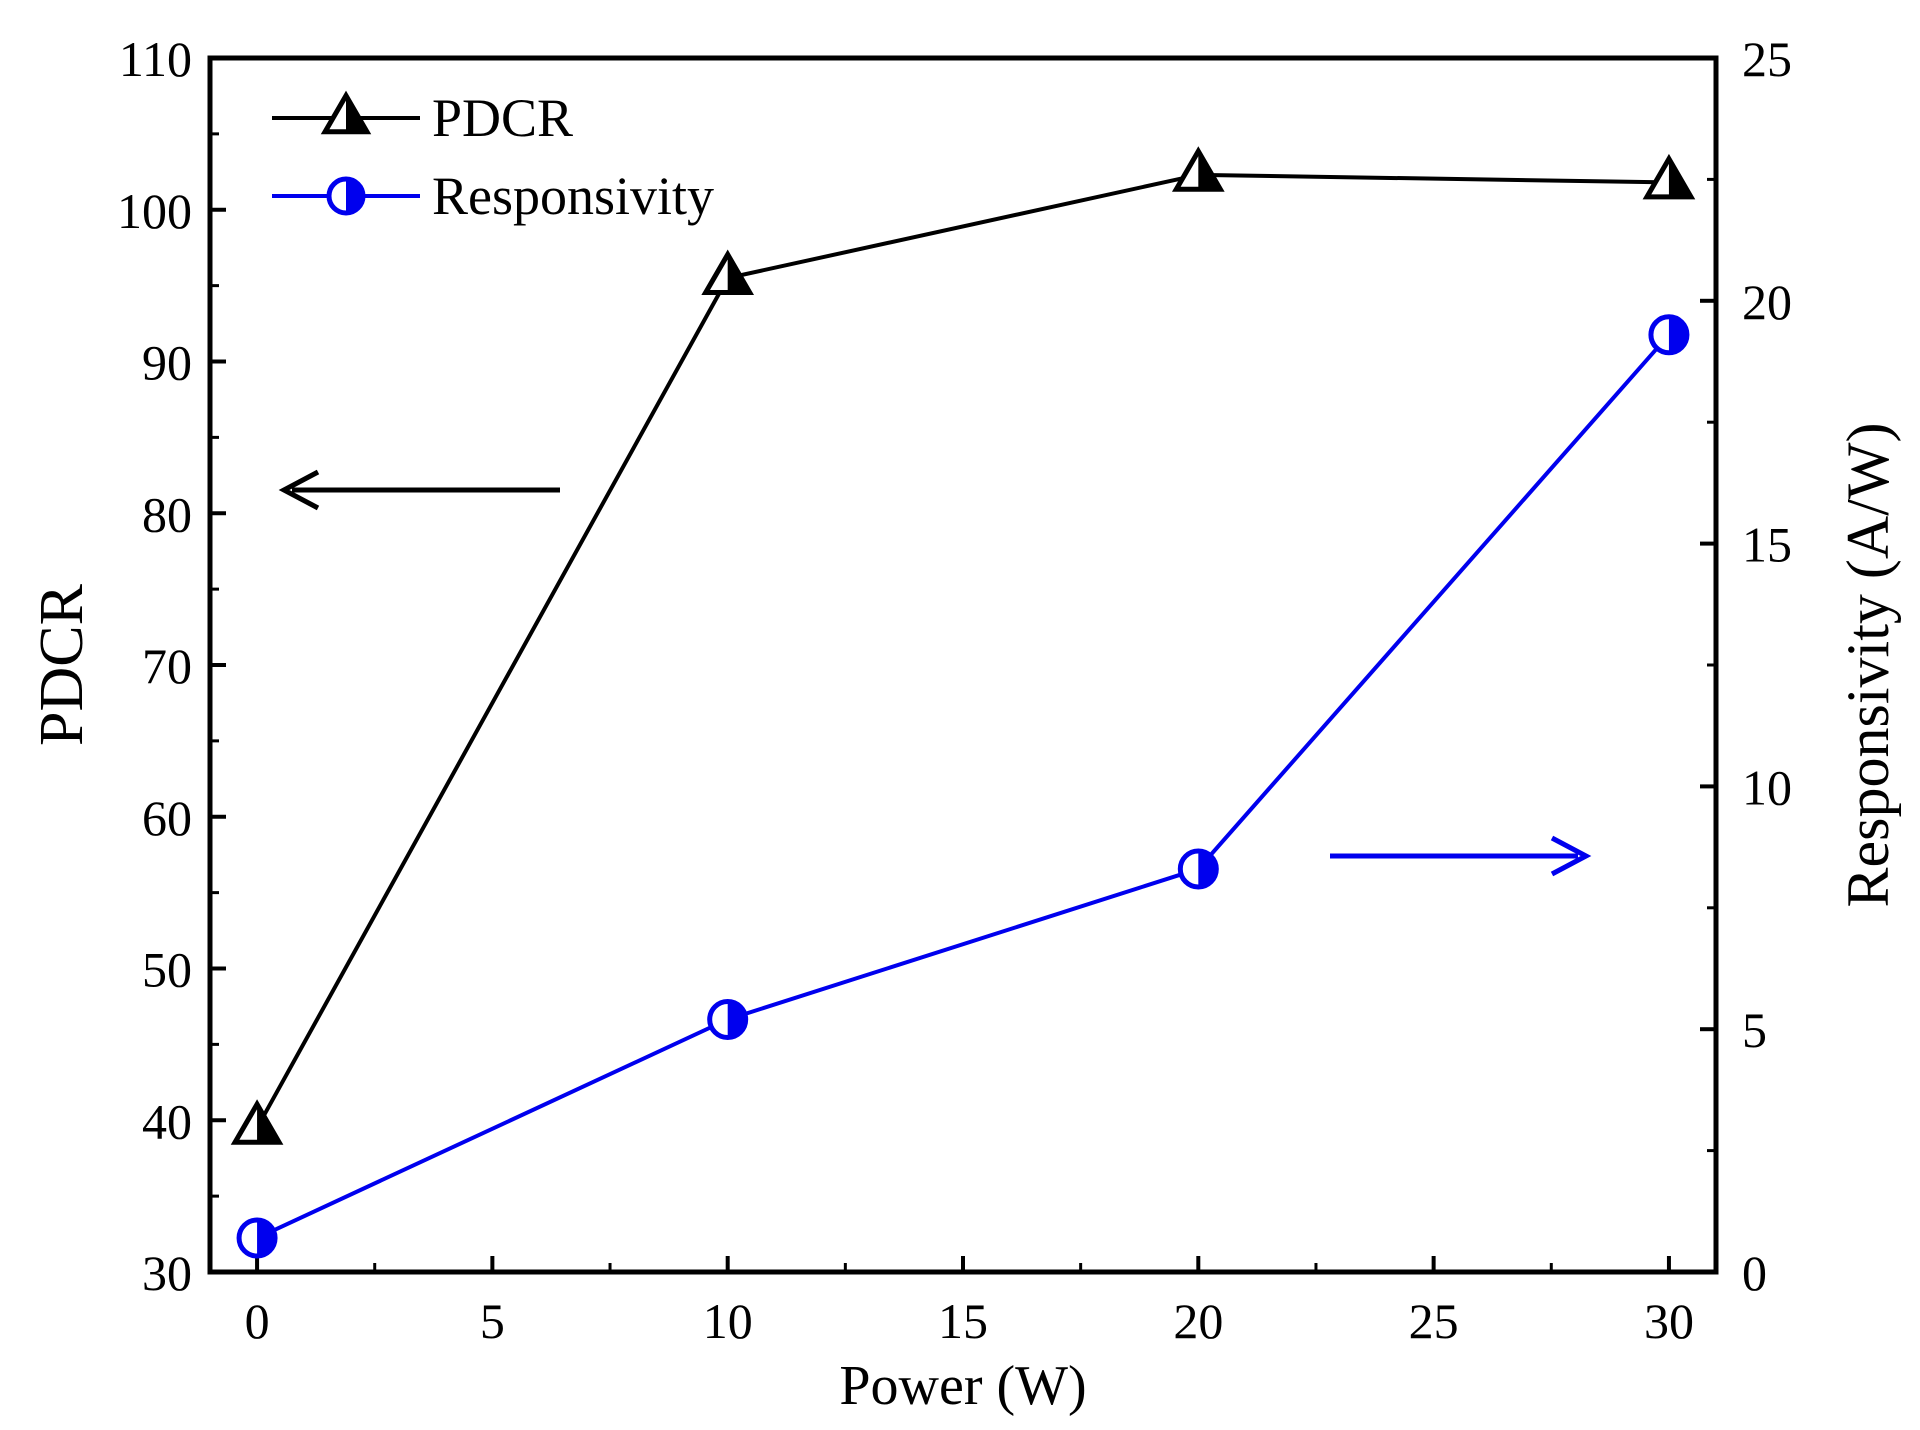 This screenshot has height=1430, width=1920. What do you see at coordinates (1767, 545) in the screenshot?
I see `y2-tick-label: 15` at bounding box center [1767, 545].